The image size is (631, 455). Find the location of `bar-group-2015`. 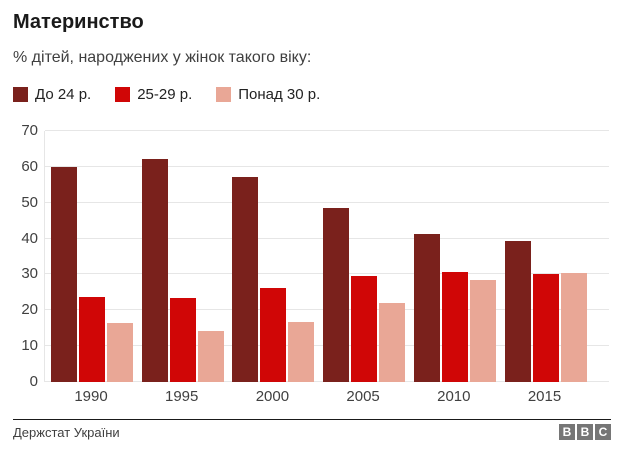

bar-group-2015 is located at coordinates (545, 256).